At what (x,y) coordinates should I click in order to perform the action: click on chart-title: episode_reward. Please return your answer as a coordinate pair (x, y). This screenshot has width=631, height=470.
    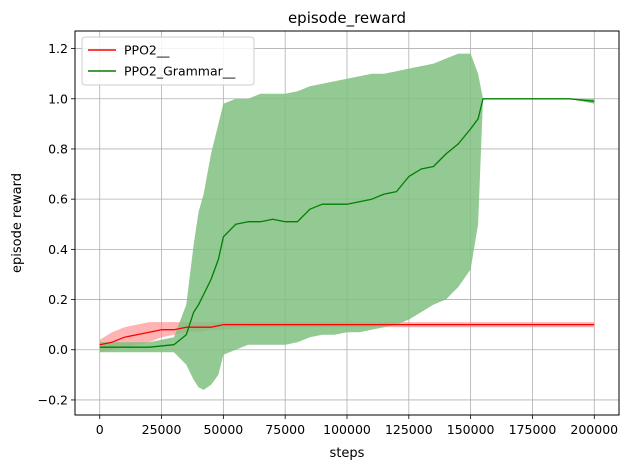
    Looking at the image, I should click on (347, 18).